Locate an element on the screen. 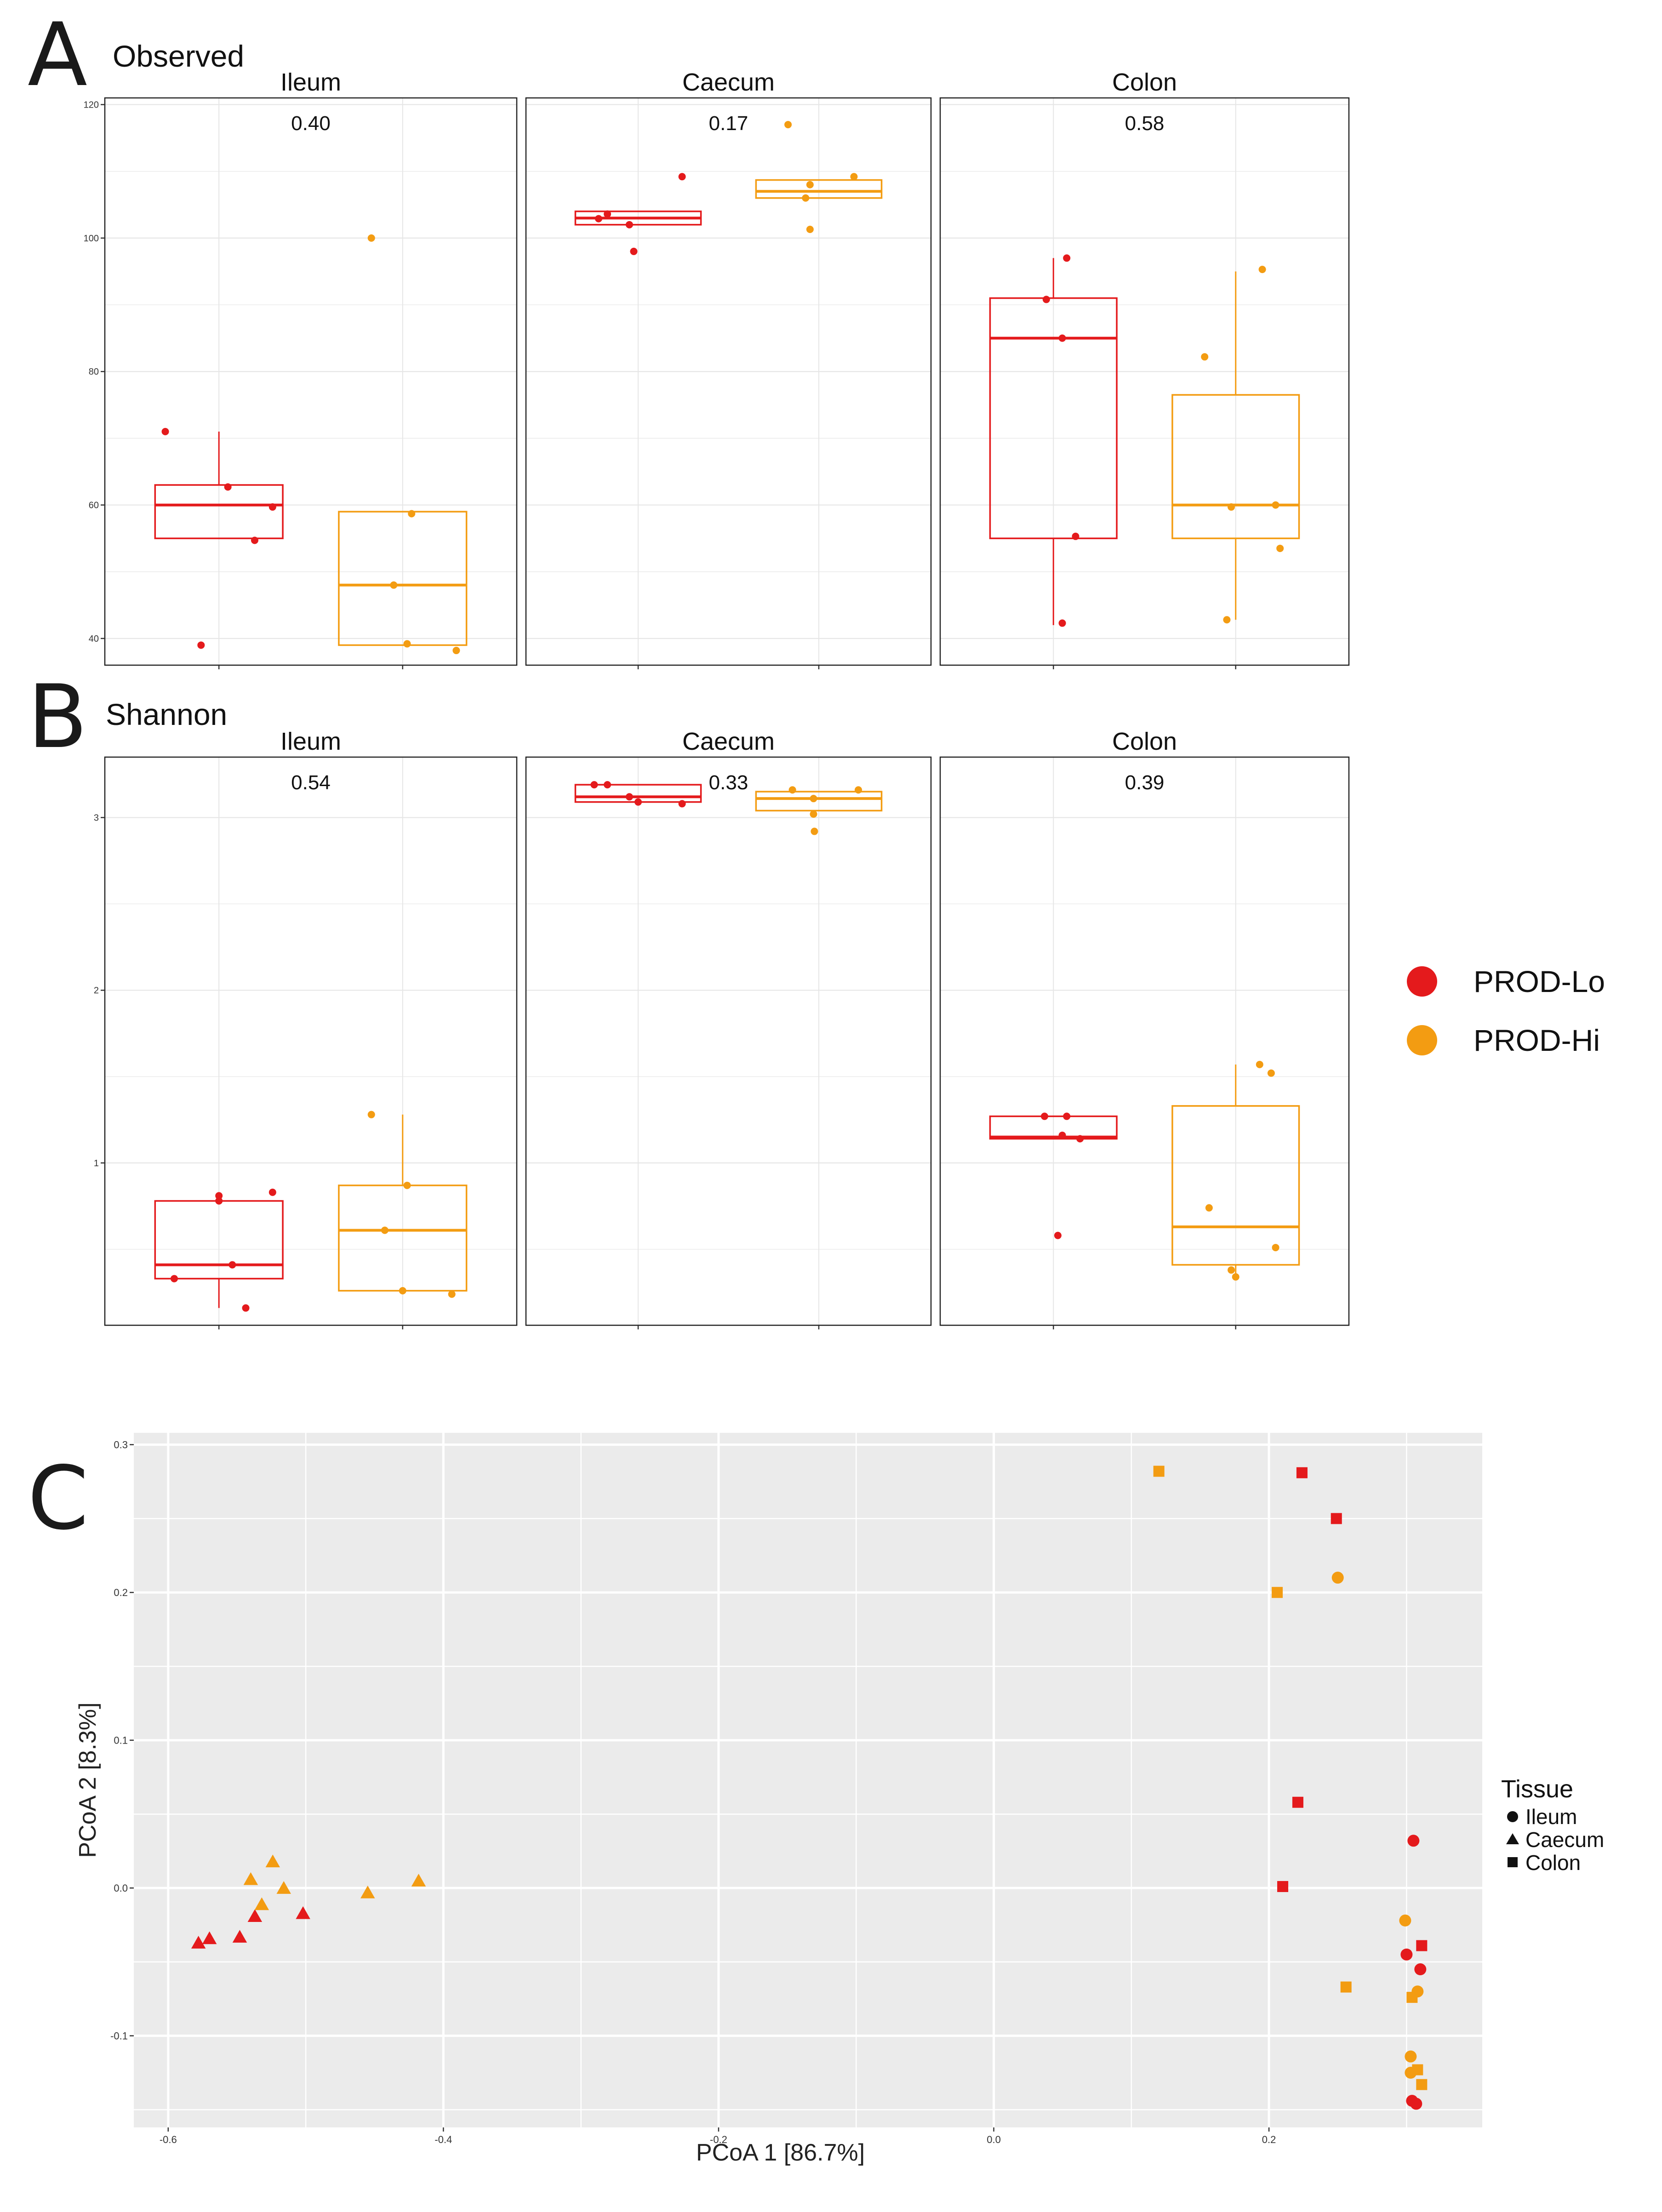  legend-caecum-label: Caecum is located at coordinates (1564, 1840).